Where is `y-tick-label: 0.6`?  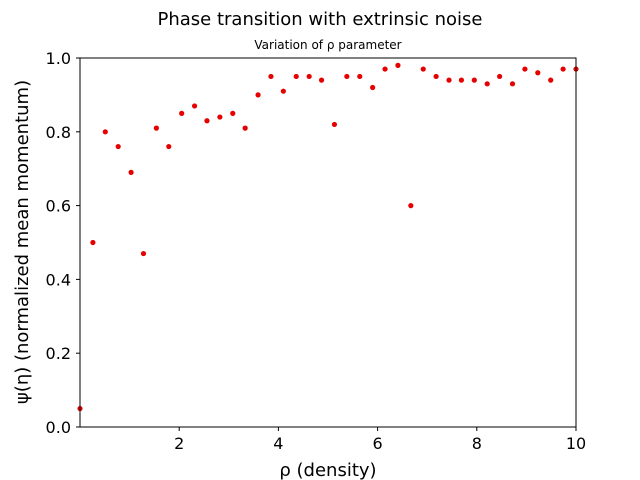 y-tick-label: 0.6 is located at coordinates (58, 206).